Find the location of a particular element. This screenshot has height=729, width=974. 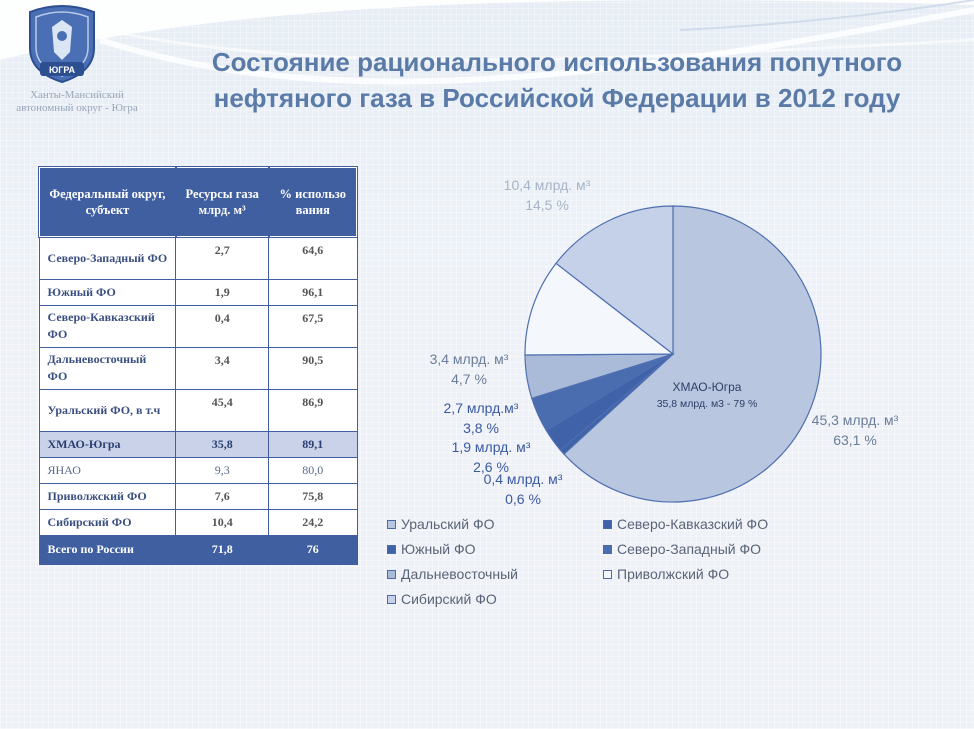

slice-percent-label: 2,6 % is located at coordinates (491, 467).